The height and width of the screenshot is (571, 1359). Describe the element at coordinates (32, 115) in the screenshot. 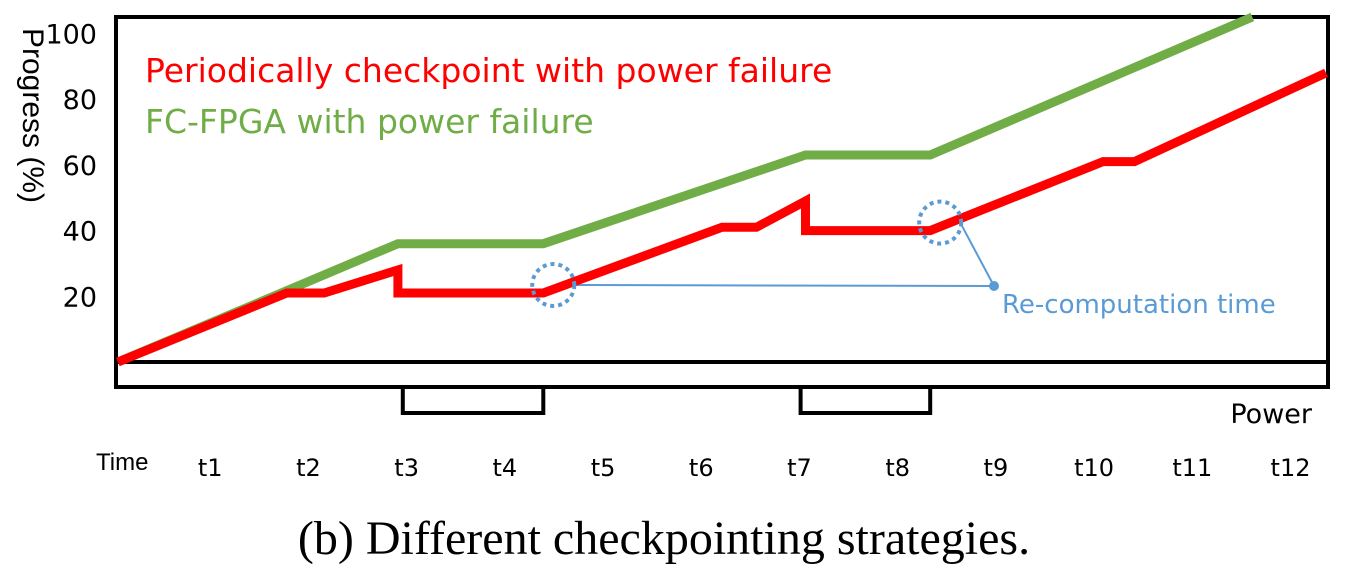

I see `y-axis-title: Progress (%)` at that location.